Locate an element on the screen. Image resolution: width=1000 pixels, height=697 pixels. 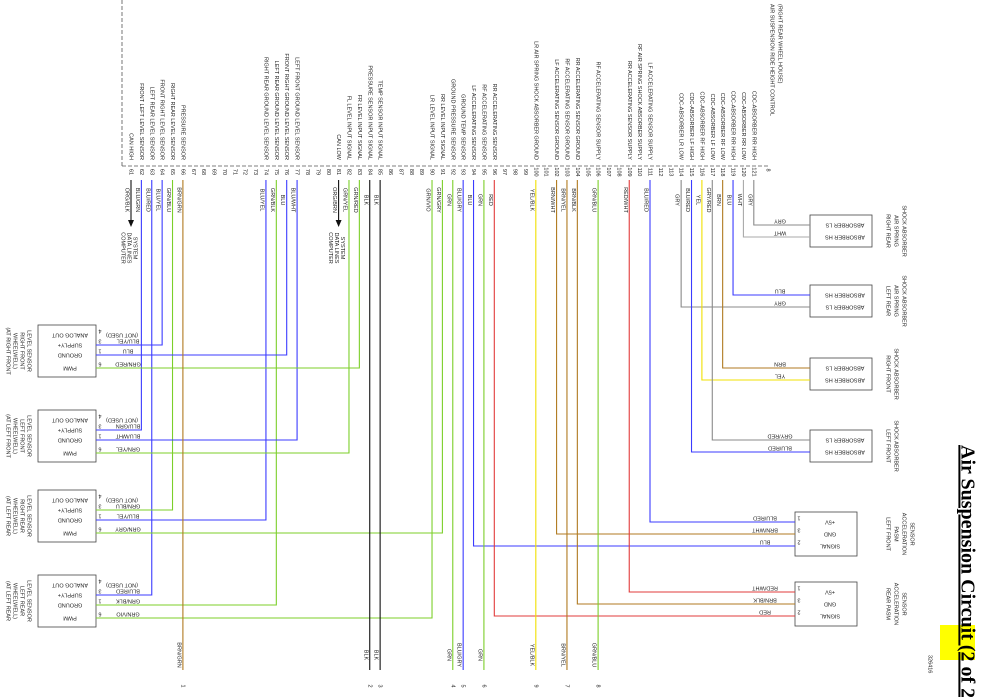
data-lines-note: DATA LINES is located at coordinates (129, 248).